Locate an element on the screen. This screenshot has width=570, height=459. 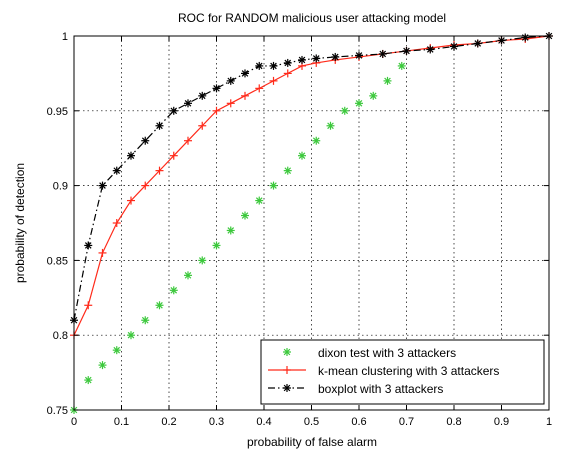
x-tick-label: 0.4 is located at coordinates (263, 422).